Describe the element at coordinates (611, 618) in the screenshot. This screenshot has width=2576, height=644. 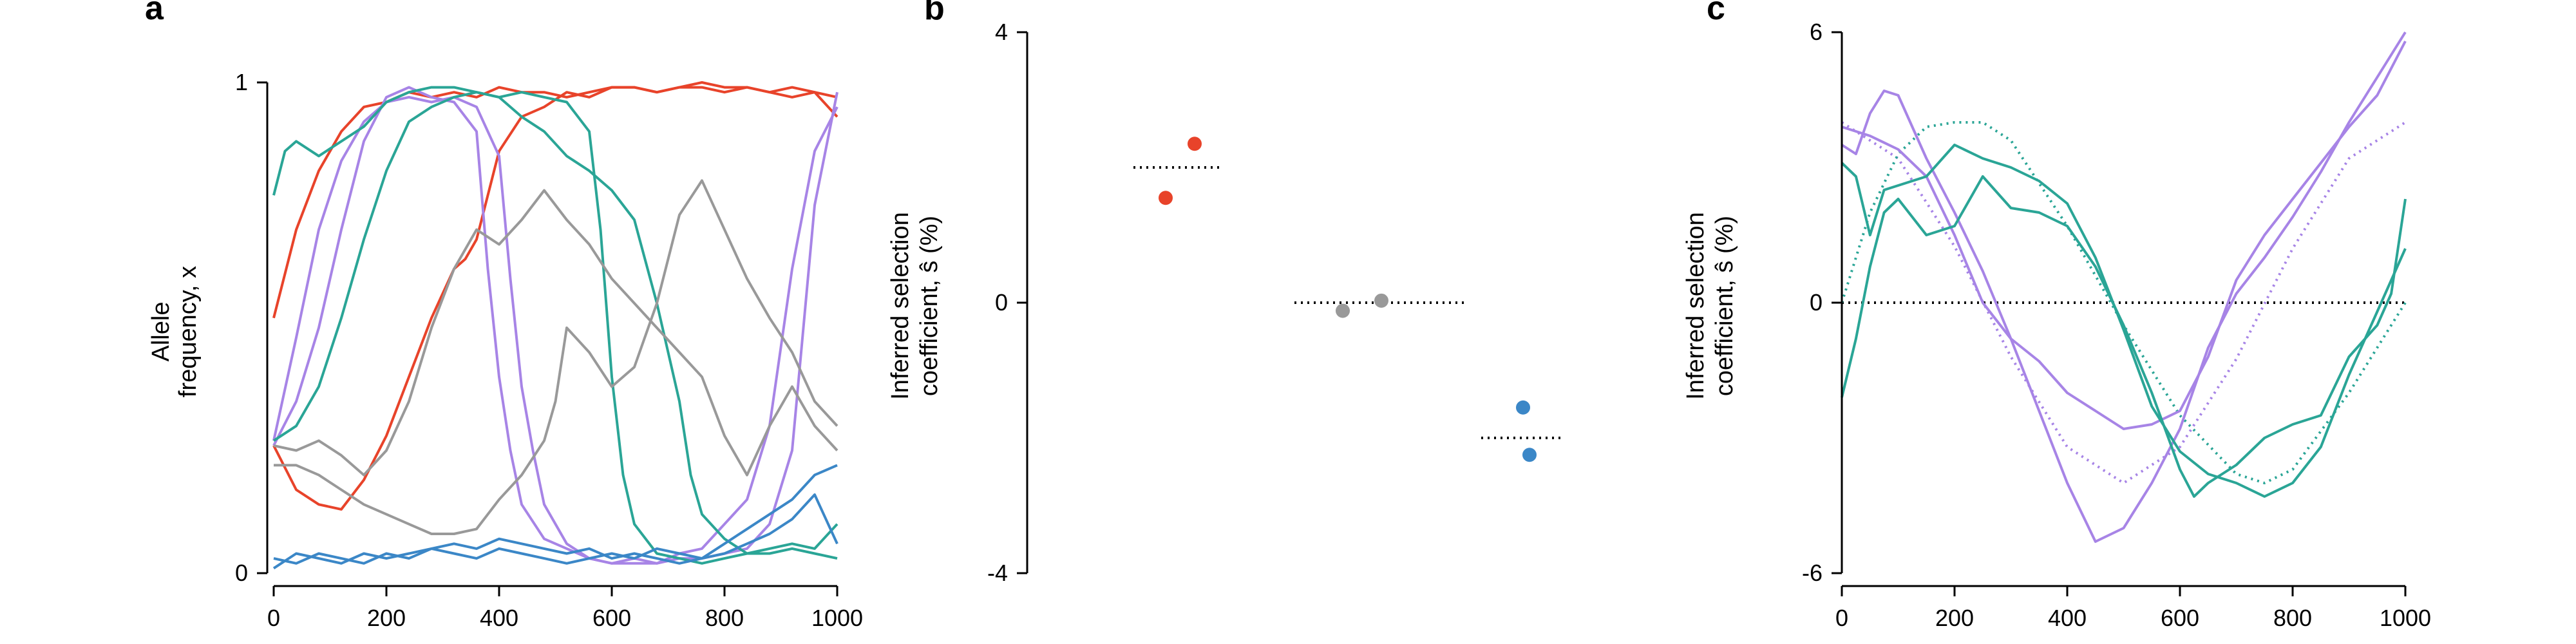
I see `panel-a-xtick-label-3: 600` at that location.